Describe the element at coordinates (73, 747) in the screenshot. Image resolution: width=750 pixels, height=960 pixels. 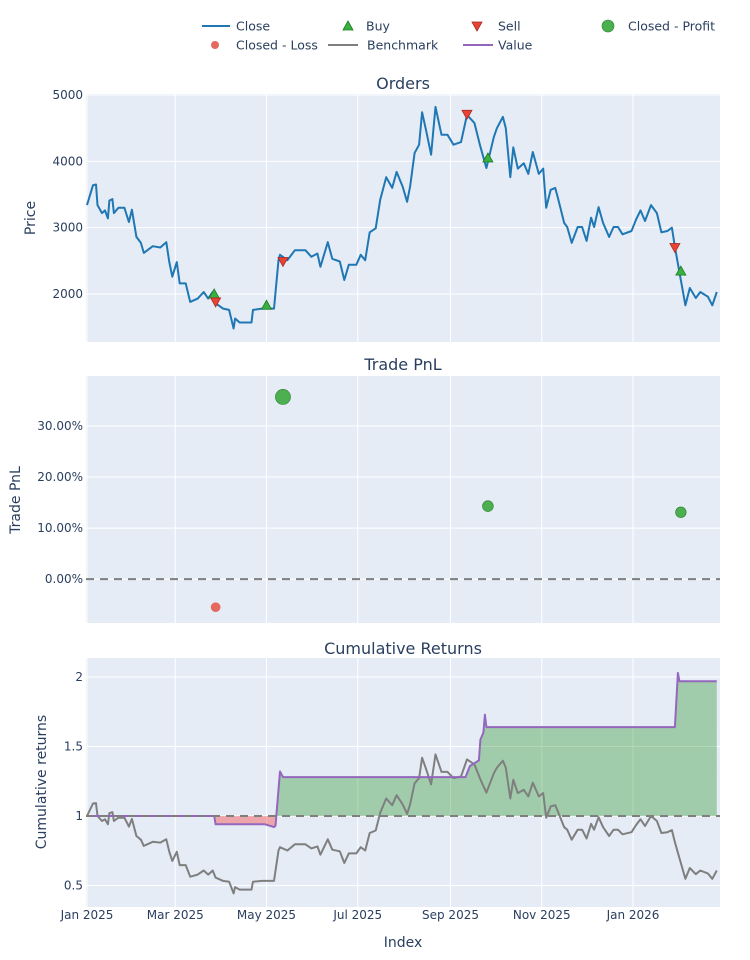
I see `y-tick-label: 1.5` at that location.